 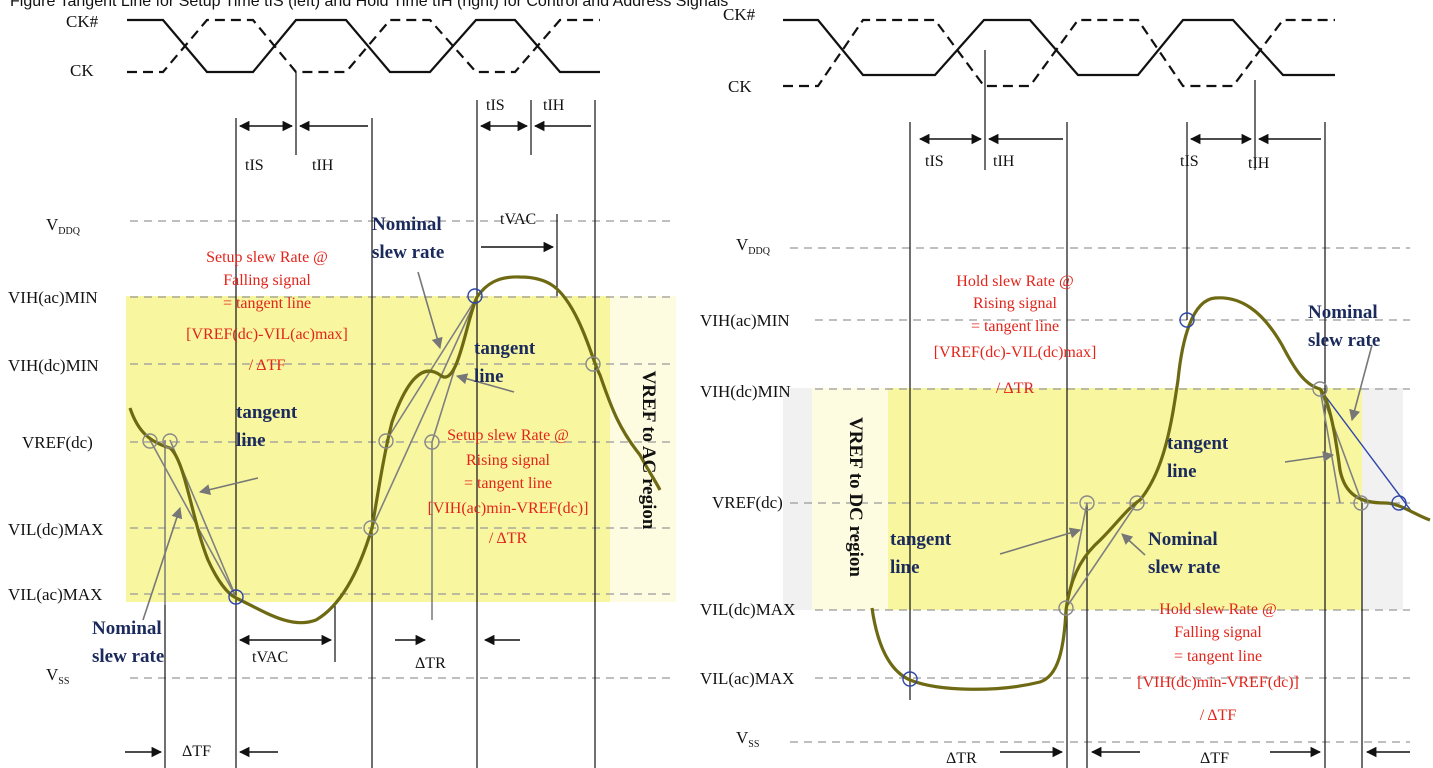 I want to click on left-marker-vih-ac, so click(x=475, y=296).